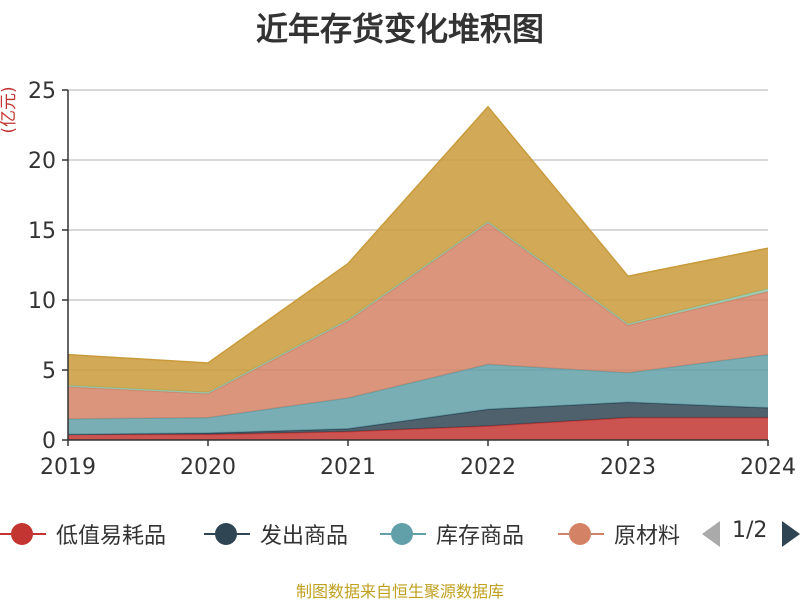 The height and width of the screenshot is (602, 800). Describe the element at coordinates (399, 591) in the screenshot. I see `source-note: 制图数据来自恒生聚源数据库` at that location.